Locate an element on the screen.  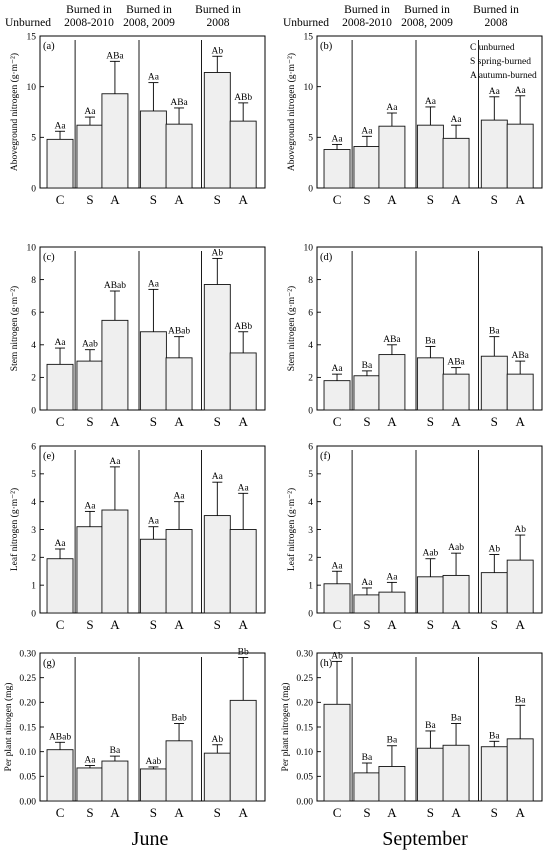
y-tick-label: 0.10 is located at coordinates (27, 753).